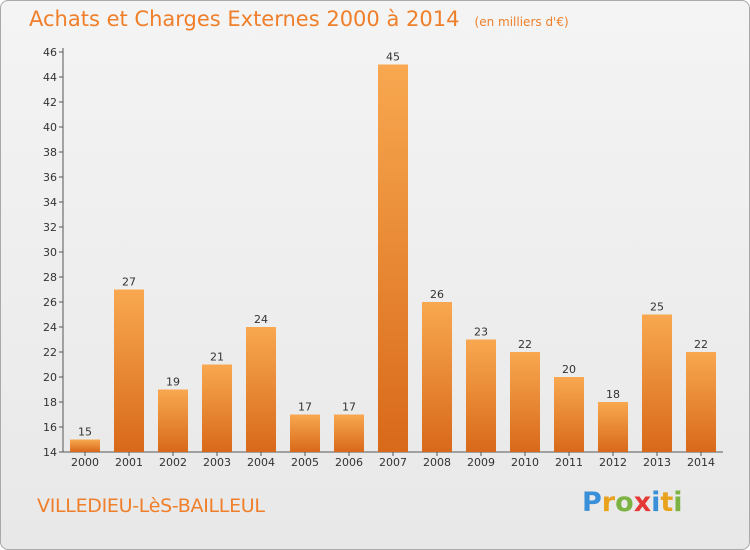 The image size is (750, 550). Describe the element at coordinates (85, 432) in the screenshot. I see `bar-value-label: 15` at that location.